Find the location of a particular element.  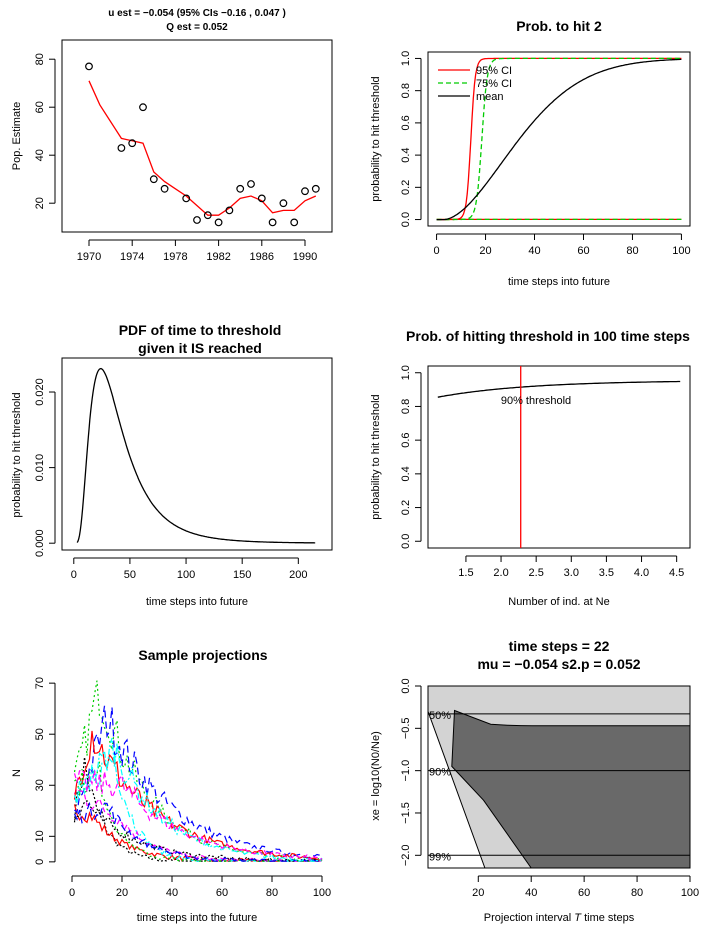

hit-plot-box is located at coordinates (559, 139).